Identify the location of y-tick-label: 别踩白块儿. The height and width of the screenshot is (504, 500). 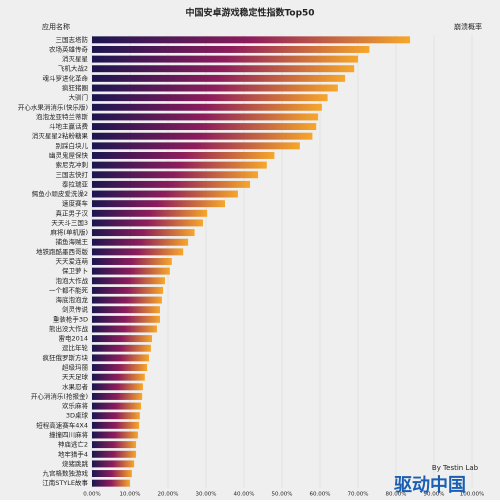
(72, 145).